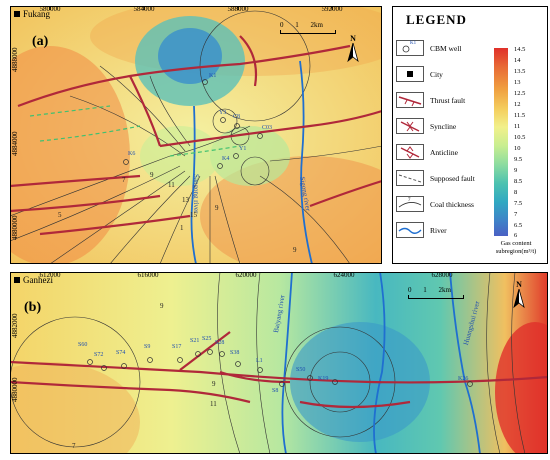 The image size is (550, 460). Describe the element at coordinates (50, 9) in the screenshot. I see `x-tick: 580000` at that location.